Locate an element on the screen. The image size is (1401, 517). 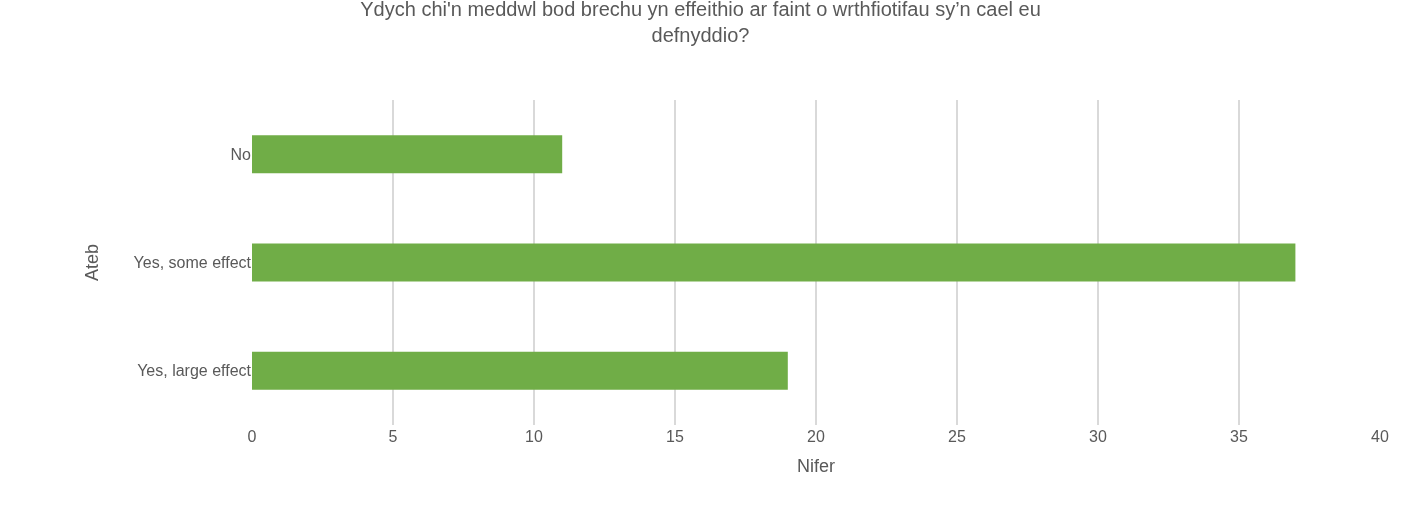
y-tick-label: Yes, some effect is located at coordinates (192, 263).